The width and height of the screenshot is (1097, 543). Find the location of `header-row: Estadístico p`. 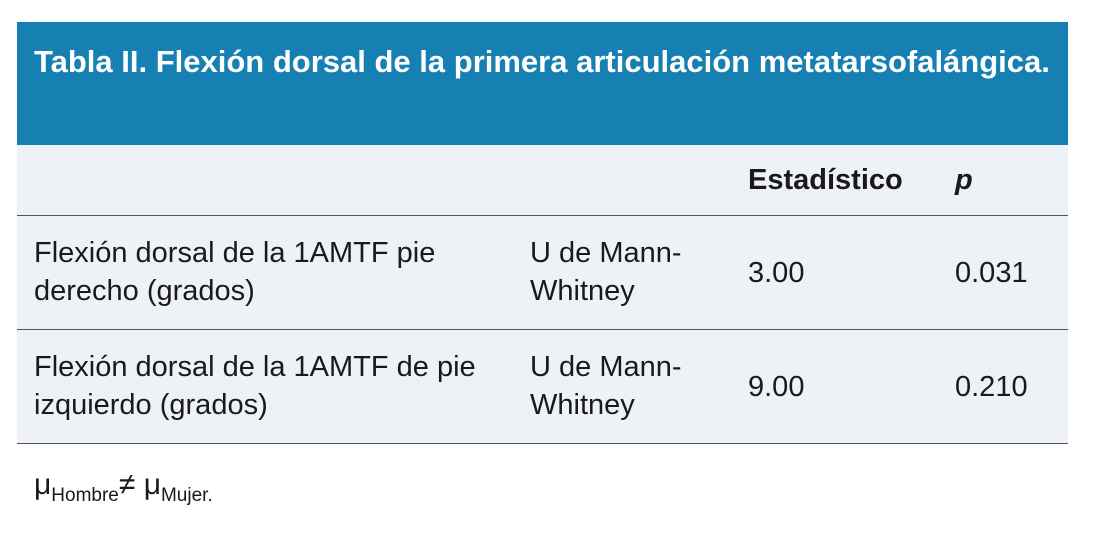

header-row: Estadístico p is located at coordinates (542, 180).